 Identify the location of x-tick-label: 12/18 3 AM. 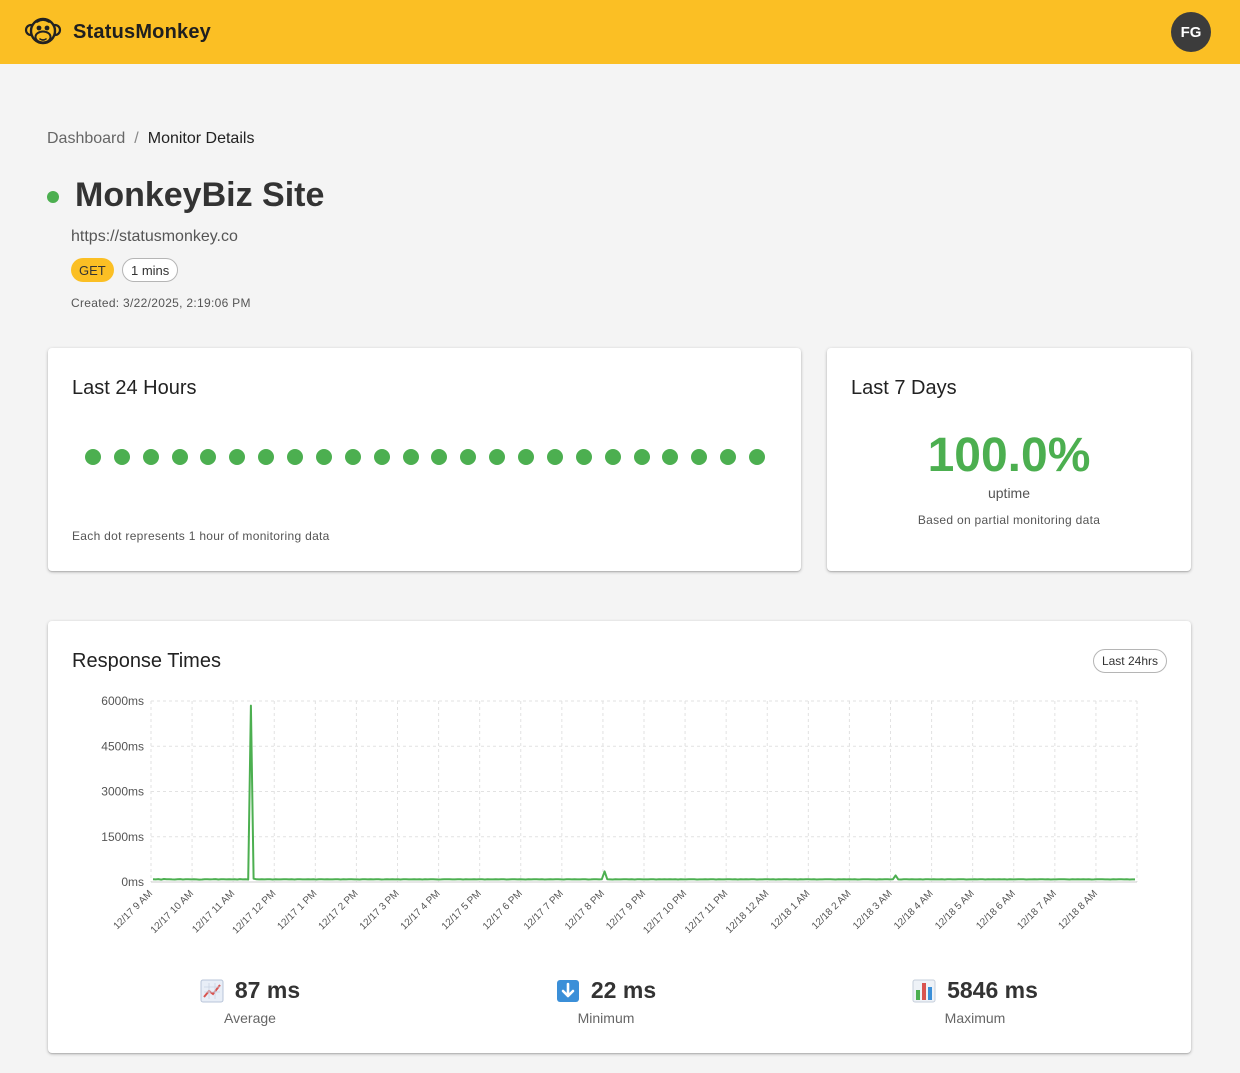
(873, 910).